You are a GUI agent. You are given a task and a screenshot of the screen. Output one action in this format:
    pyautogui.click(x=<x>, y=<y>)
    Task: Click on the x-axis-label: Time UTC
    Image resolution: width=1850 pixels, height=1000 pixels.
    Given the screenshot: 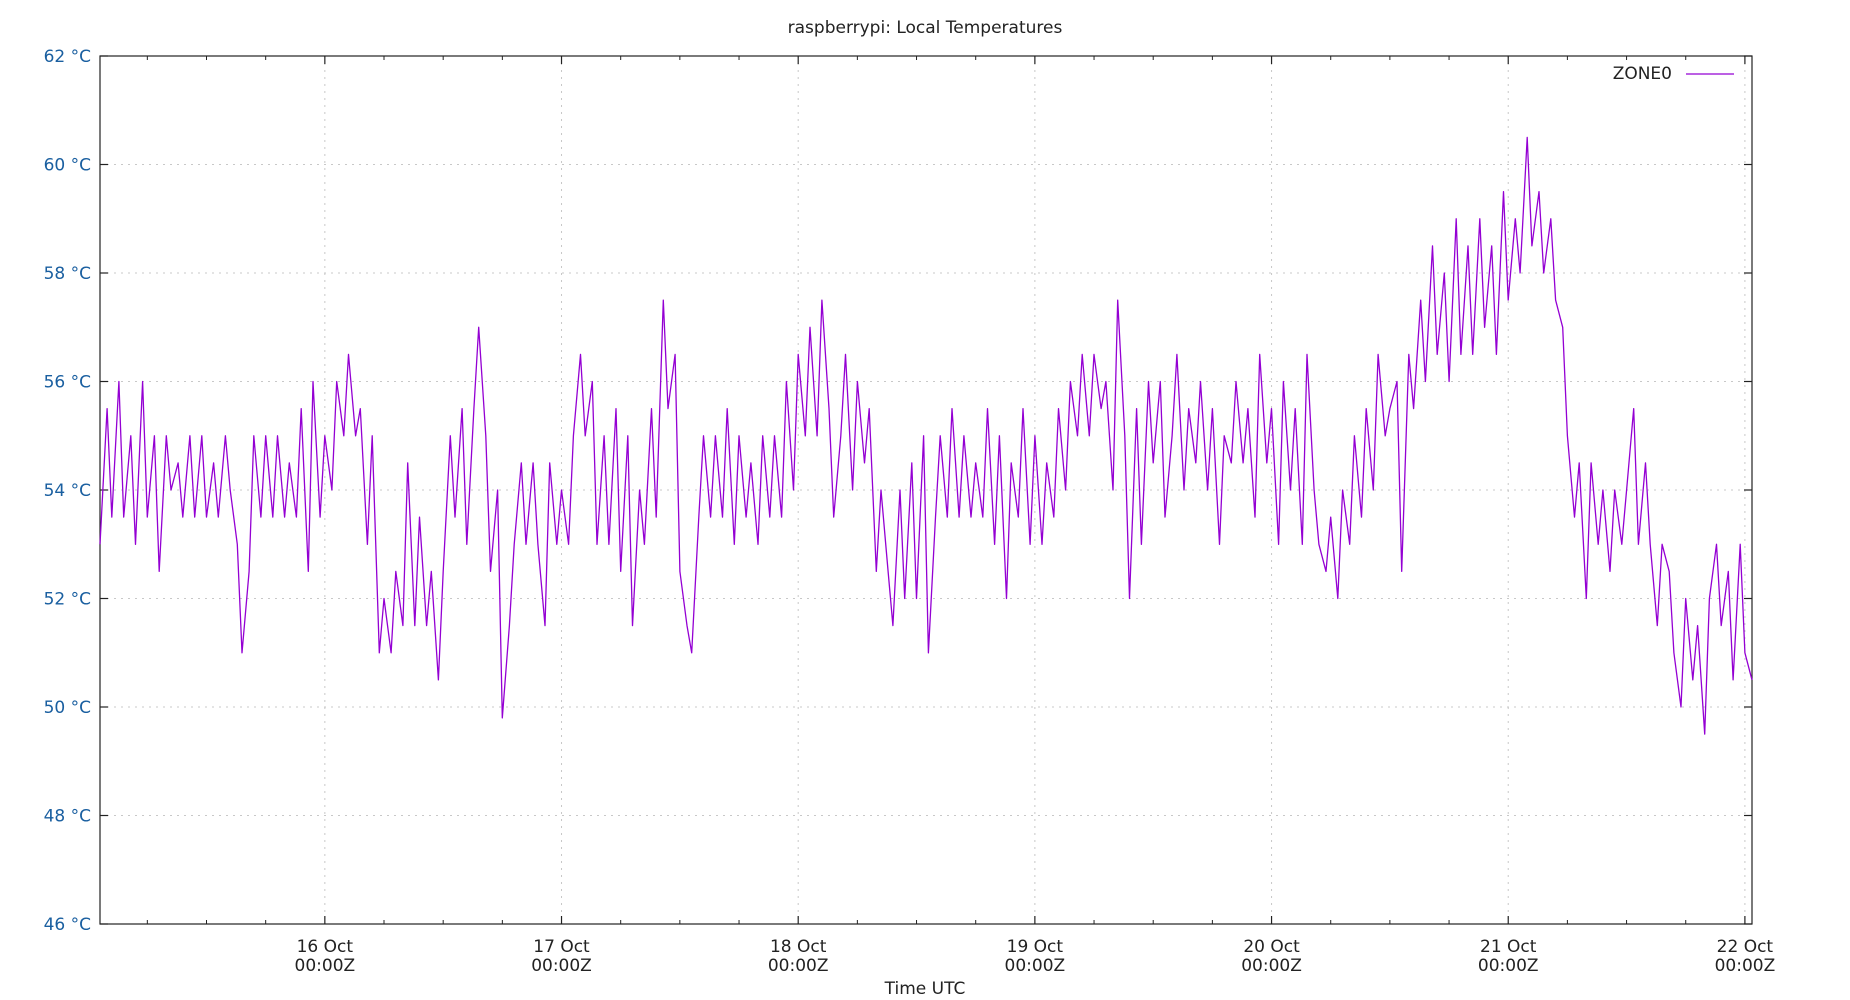 What is the action you would take?
    pyautogui.click(x=925, y=989)
    